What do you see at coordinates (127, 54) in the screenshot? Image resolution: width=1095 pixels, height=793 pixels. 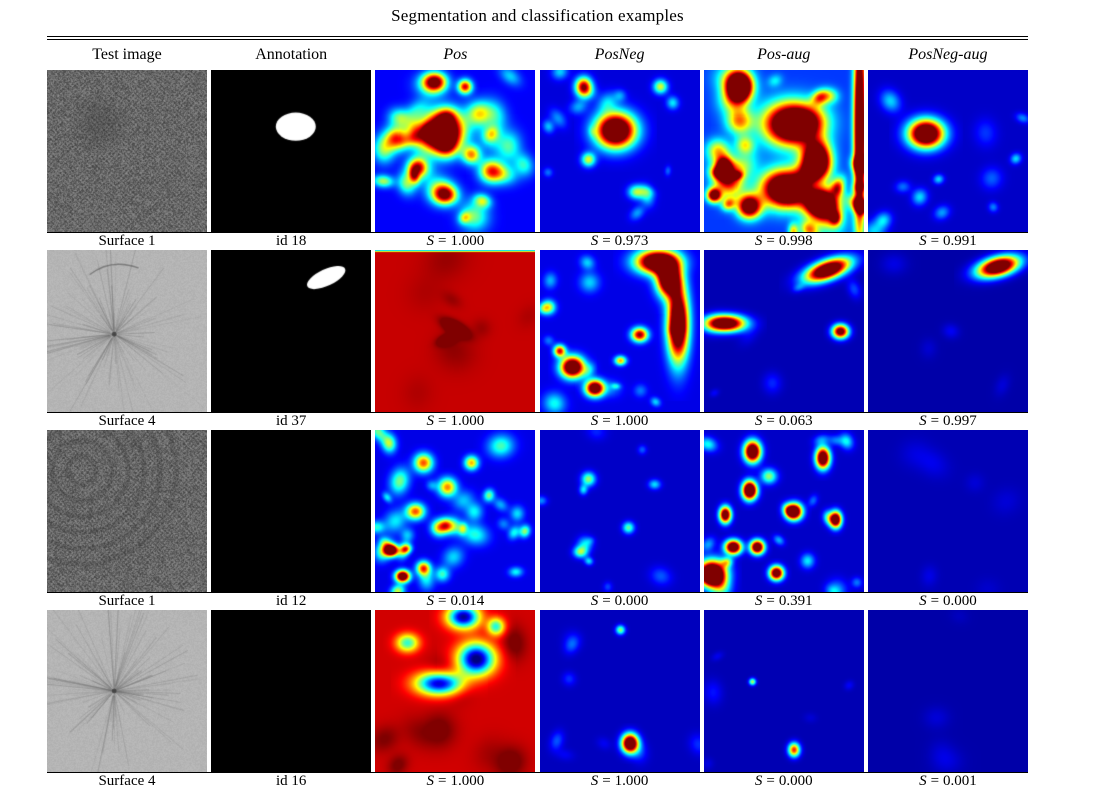 I see `column-header-test-image: Test image` at bounding box center [127, 54].